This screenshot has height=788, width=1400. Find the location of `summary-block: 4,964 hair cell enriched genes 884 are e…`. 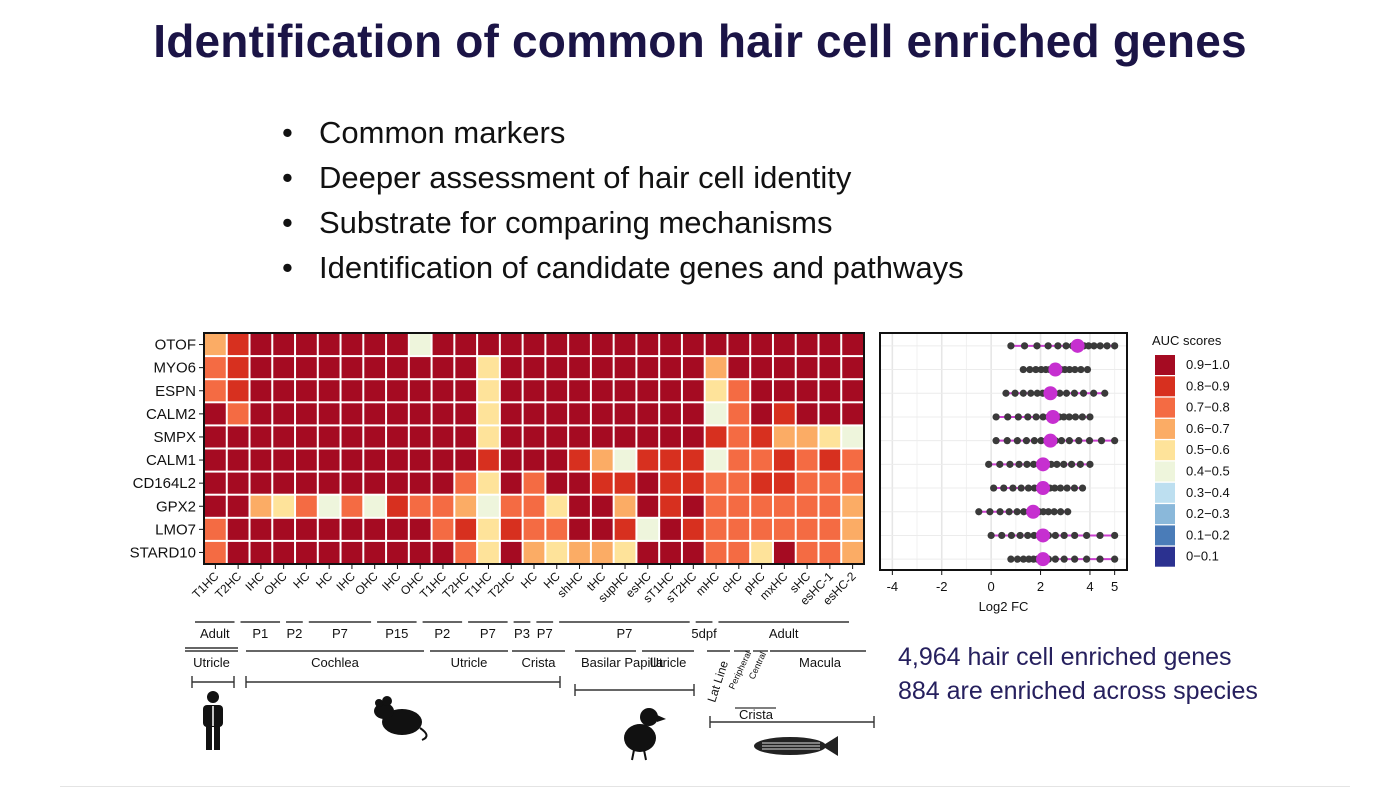

summary-block: 4,964 hair cell enriched genes 884 are e… is located at coordinates (1078, 674).